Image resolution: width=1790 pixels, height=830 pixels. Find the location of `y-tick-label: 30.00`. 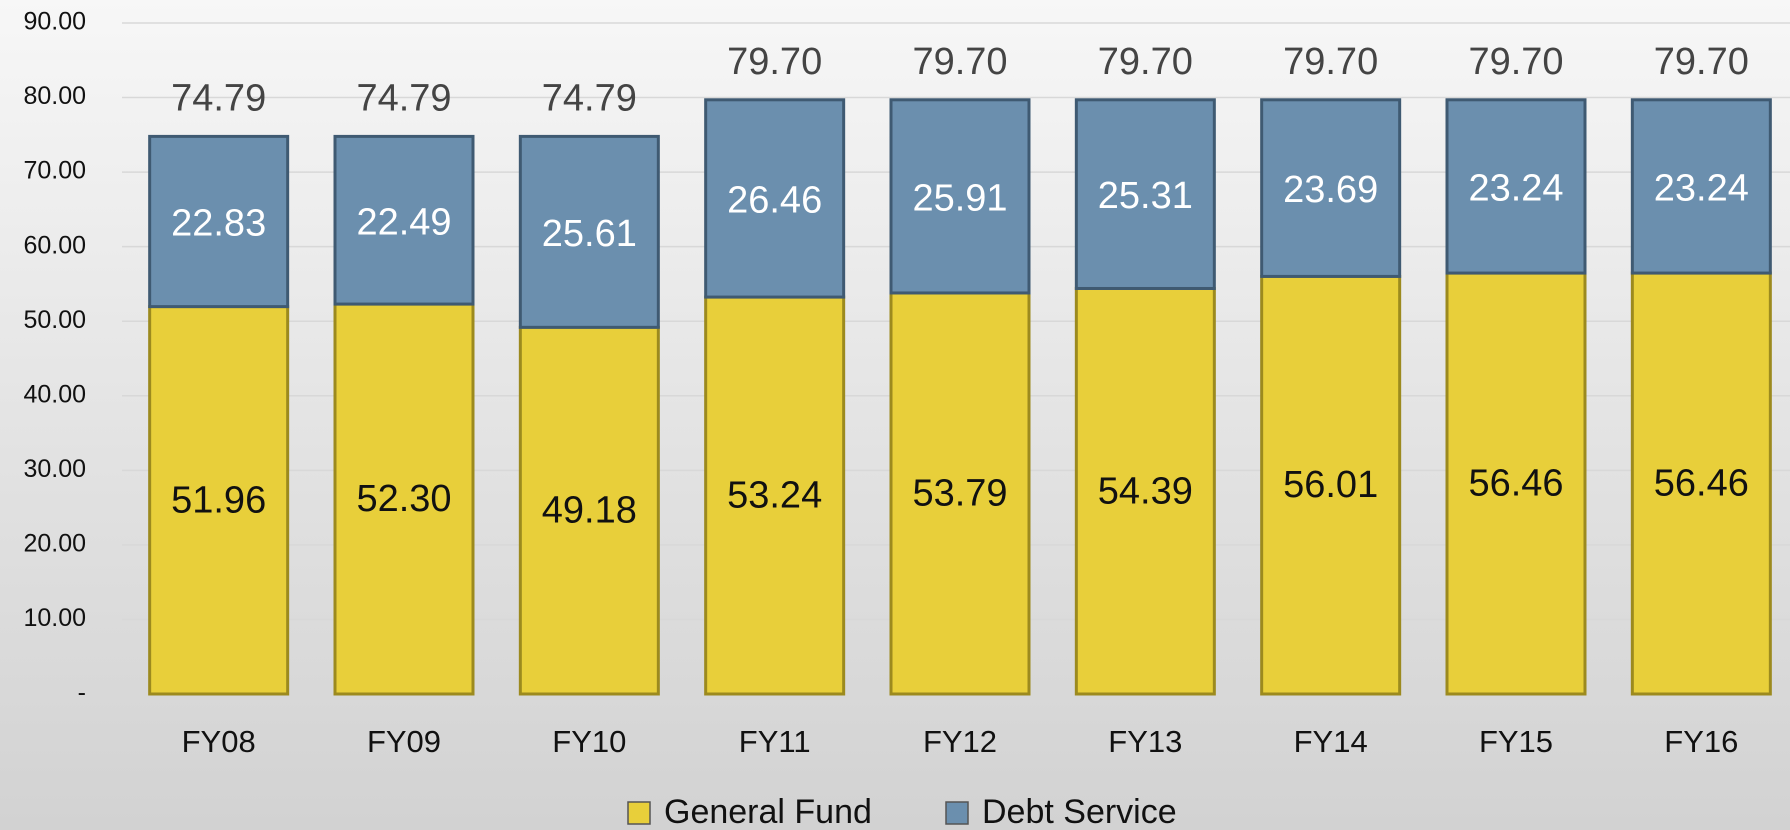

y-tick-label: 30.00 is located at coordinates (54, 469).